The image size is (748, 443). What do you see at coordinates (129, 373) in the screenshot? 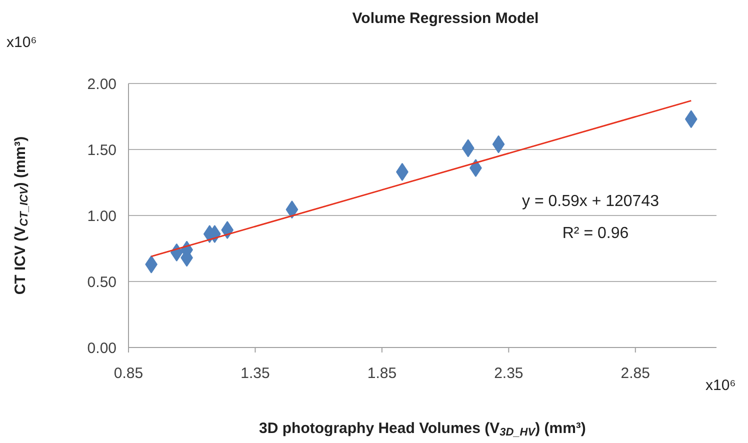
I see `x-tick-label: 0.85` at bounding box center [129, 373].